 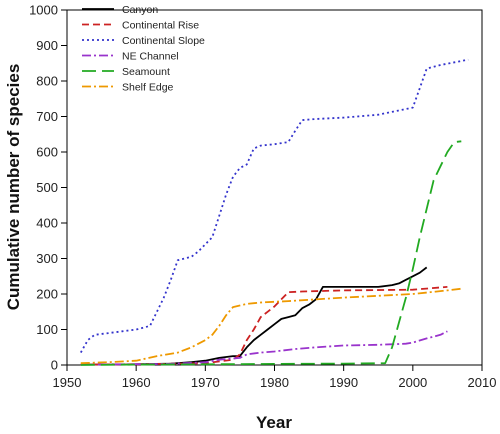 I want to click on legend-label-ne-channel: NE Channel, so click(x=150, y=57).